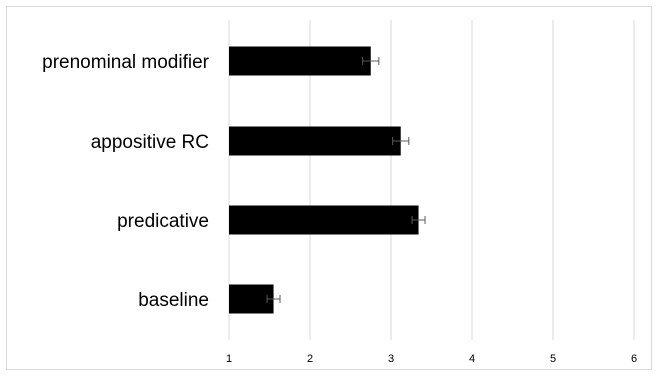 This screenshot has width=659, height=377. Describe the element at coordinates (553, 359) in the screenshot. I see `x-tick-label: 5` at that location.